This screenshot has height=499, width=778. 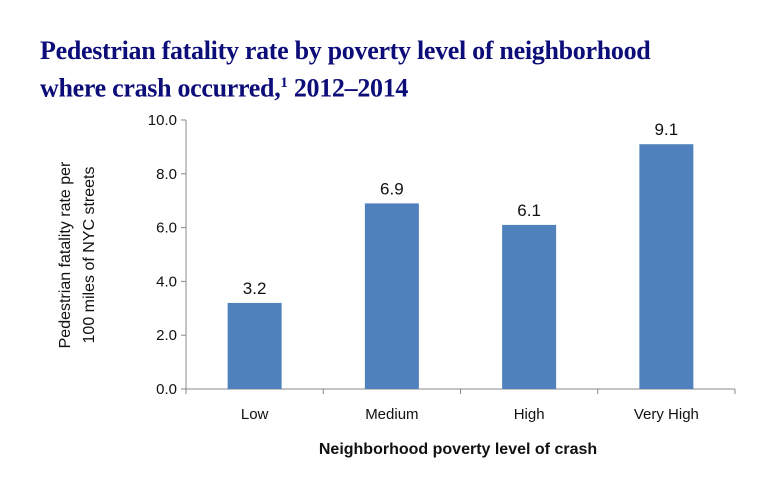 I want to click on bar-high, so click(x=529, y=306).